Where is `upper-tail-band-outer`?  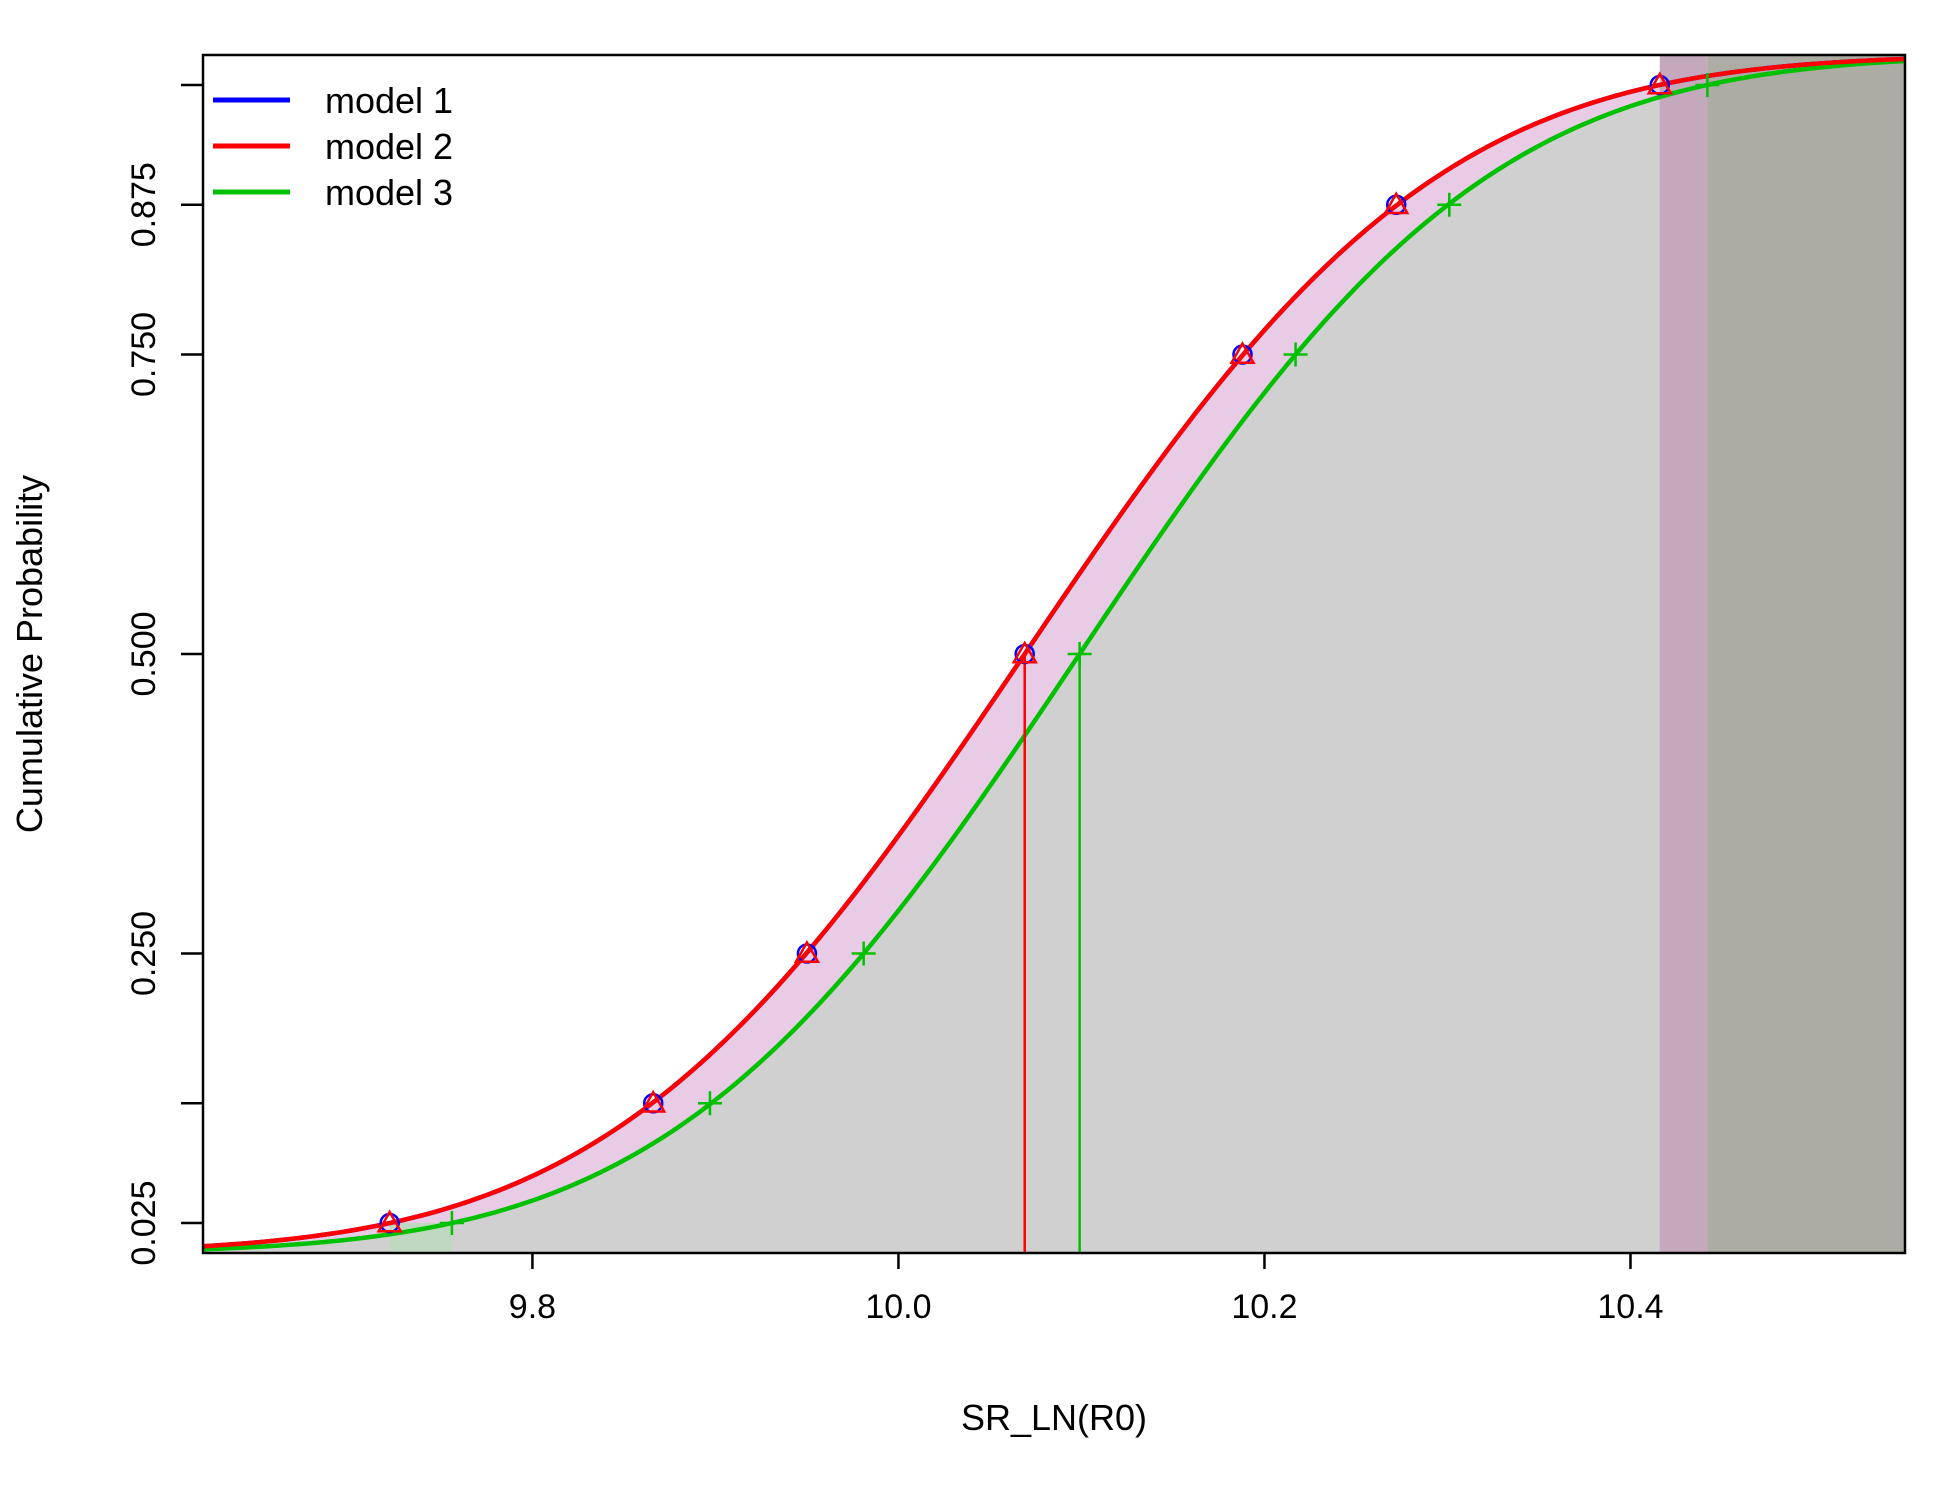
upper-tail-band-outer is located at coordinates (1806, 654).